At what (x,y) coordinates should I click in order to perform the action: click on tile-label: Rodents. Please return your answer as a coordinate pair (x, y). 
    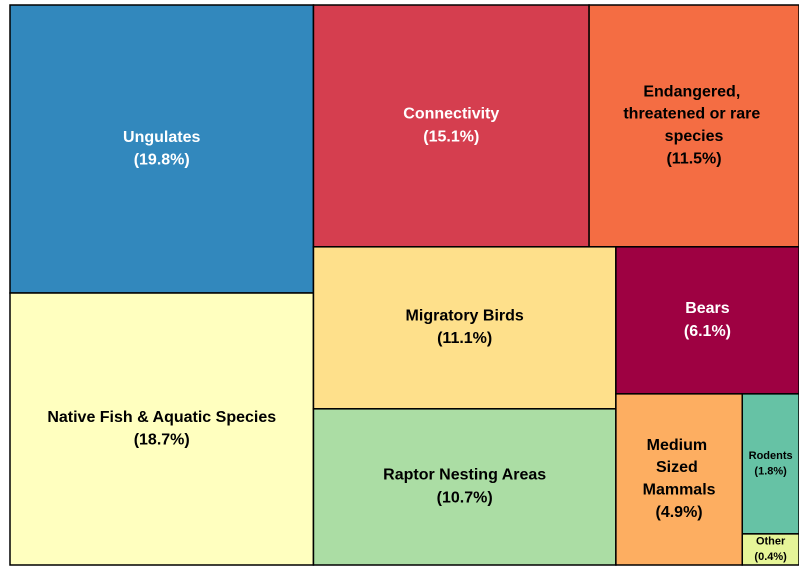
    Looking at the image, I should click on (771, 456).